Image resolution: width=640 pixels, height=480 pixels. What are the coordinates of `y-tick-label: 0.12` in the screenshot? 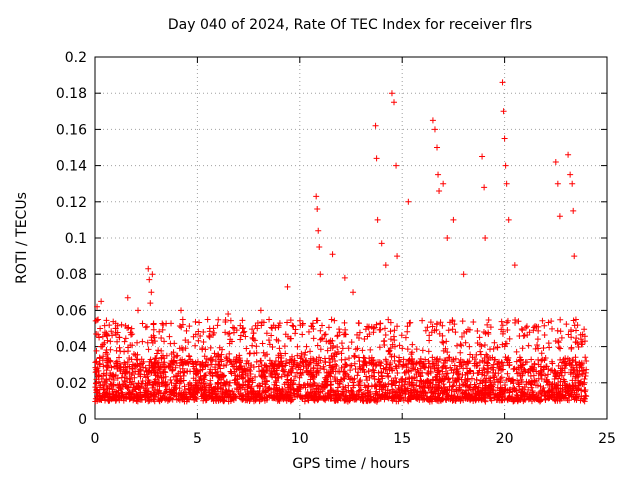 It's located at (71, 203).